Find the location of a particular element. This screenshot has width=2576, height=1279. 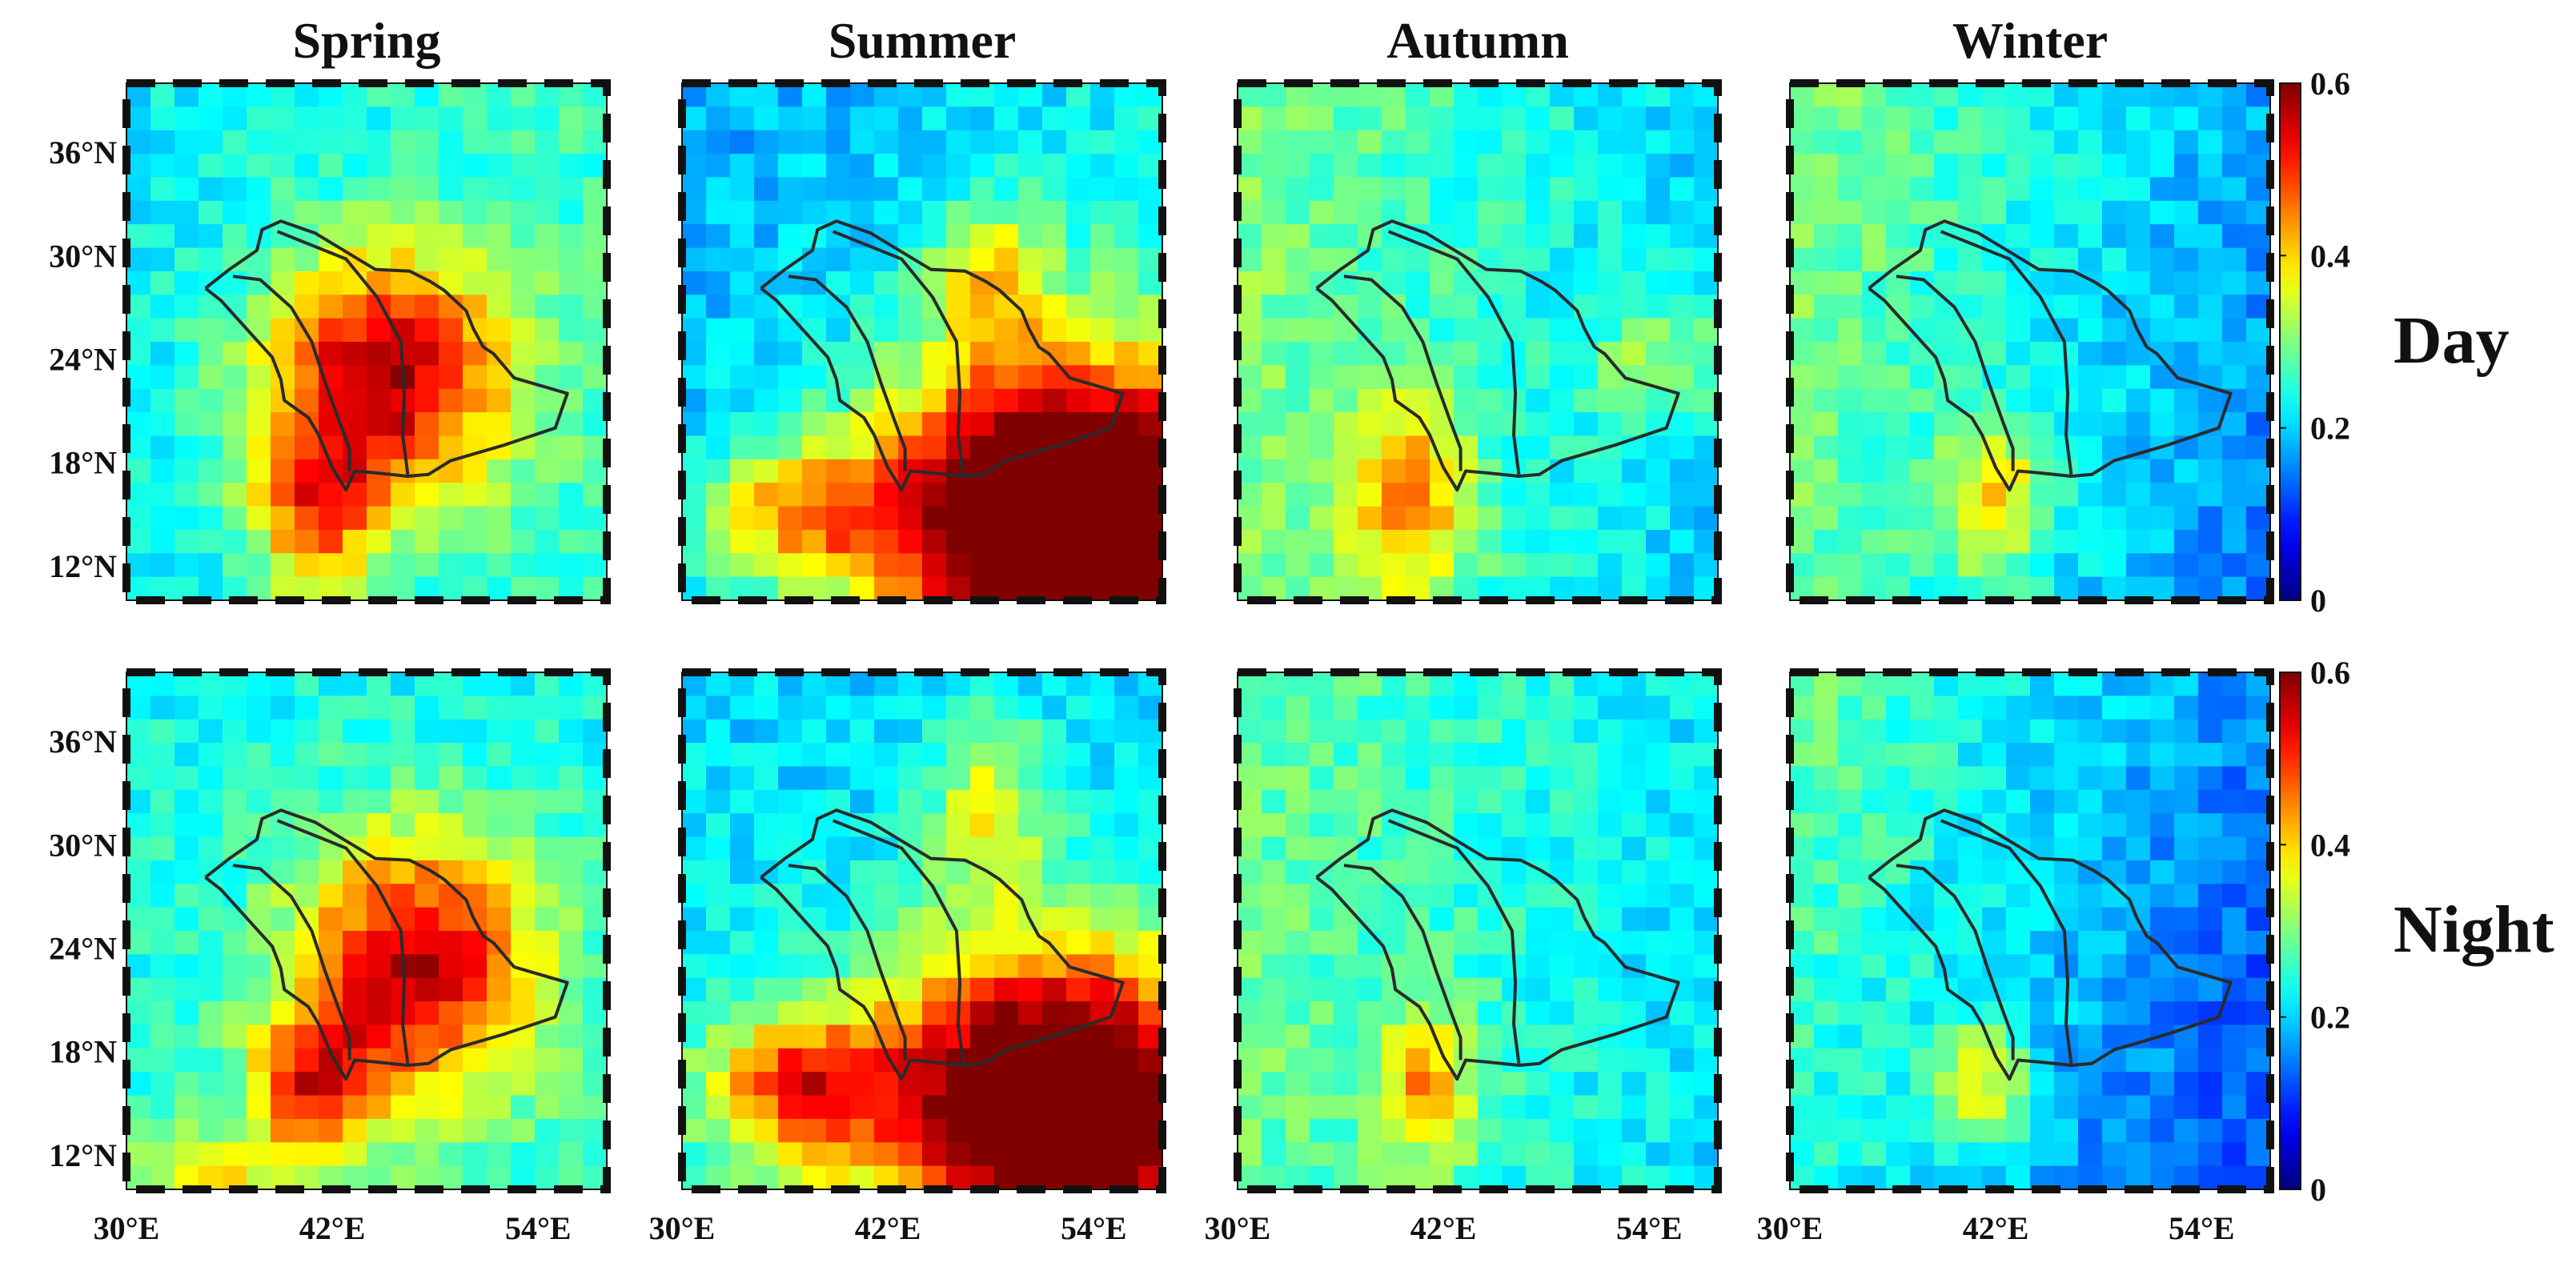

outline-inner-west is located at coordinates (1955, 962).